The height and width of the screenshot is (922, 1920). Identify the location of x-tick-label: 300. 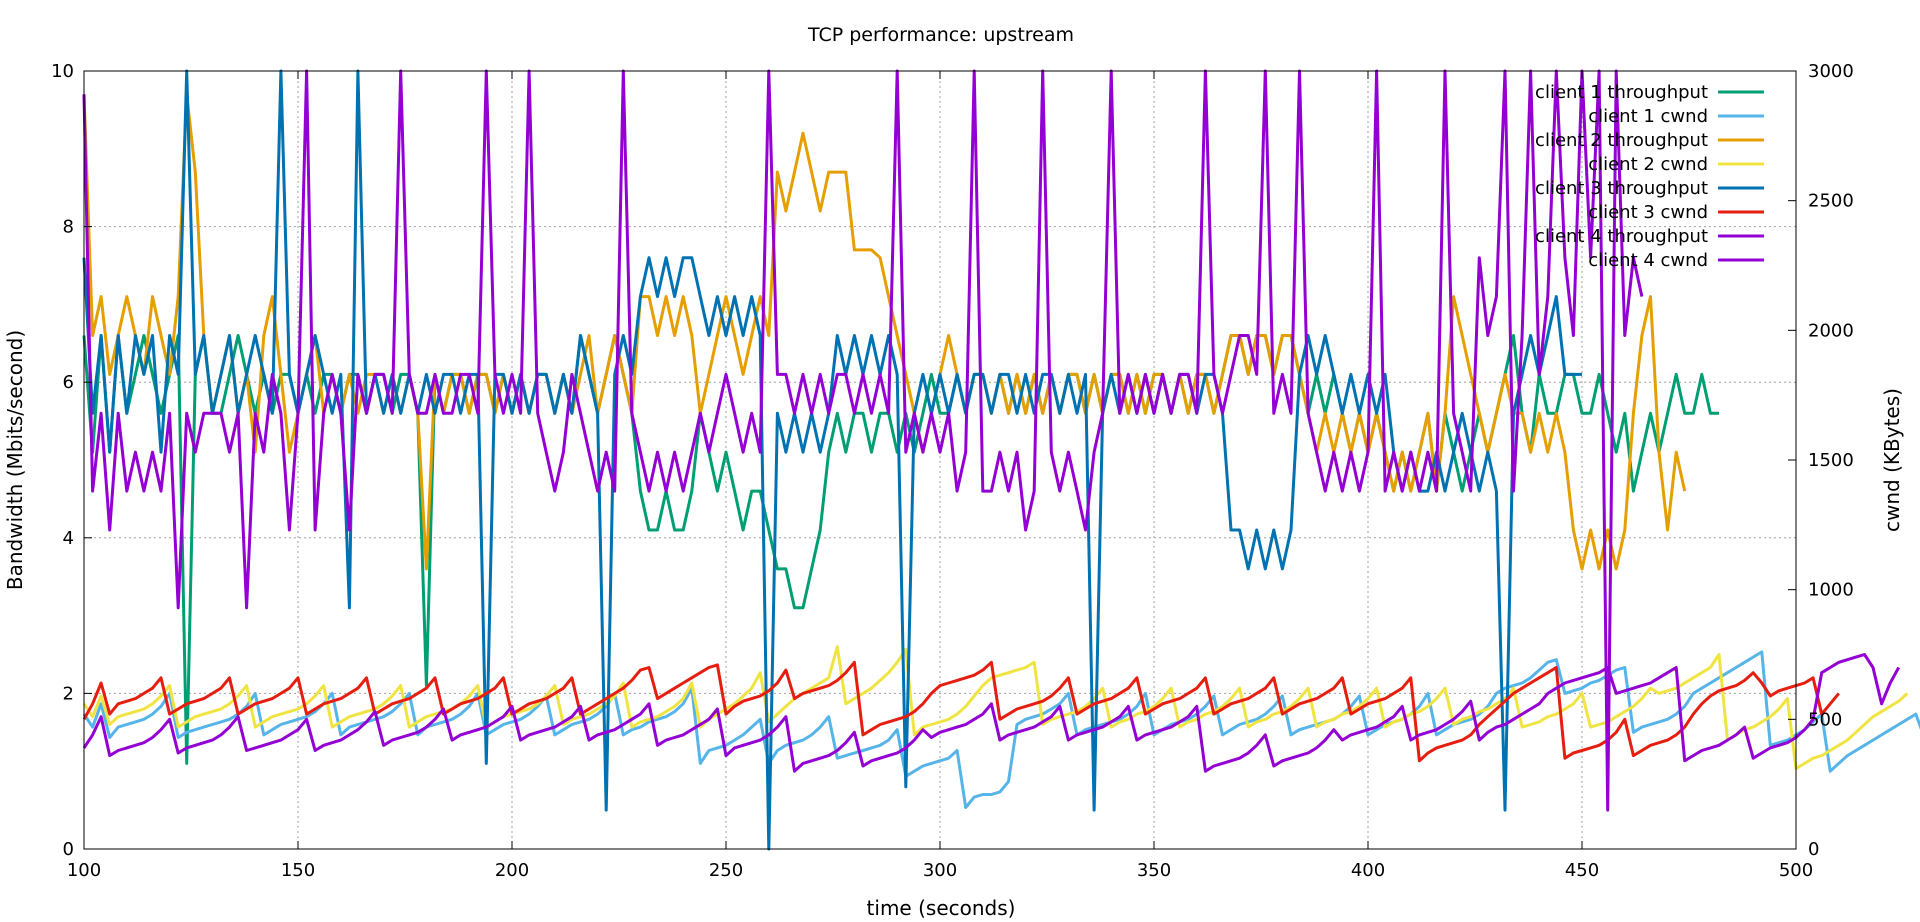
(940, 870).